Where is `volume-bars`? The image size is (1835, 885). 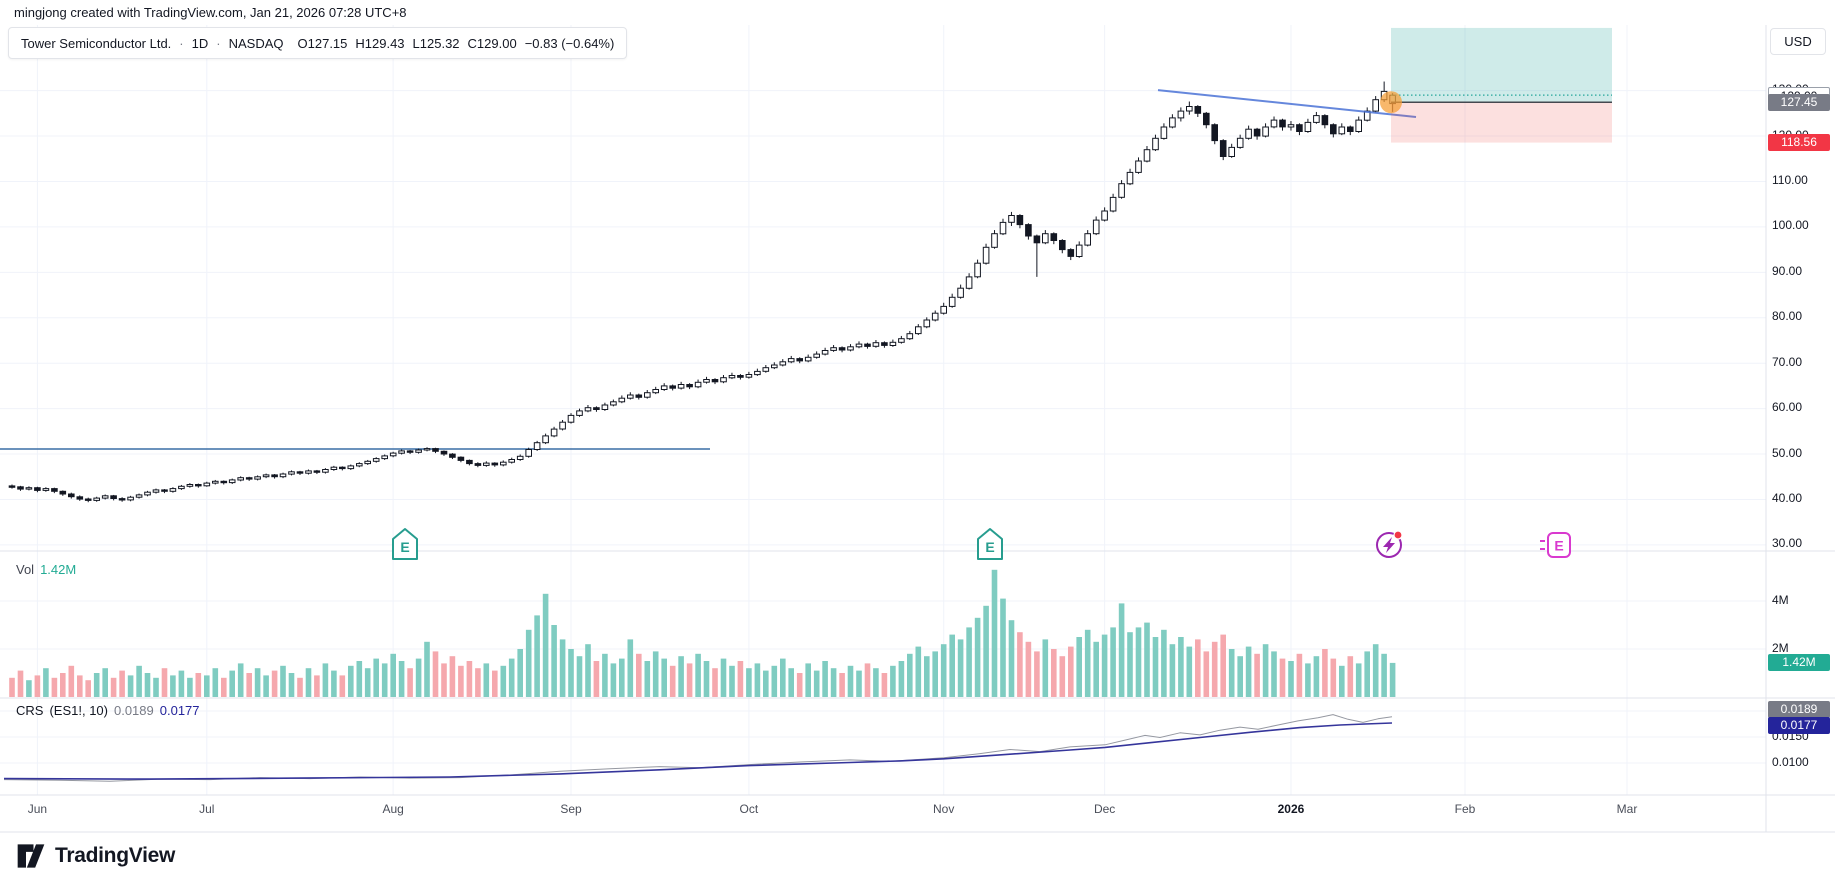
volume-bars is located at coordinates (702, 633).